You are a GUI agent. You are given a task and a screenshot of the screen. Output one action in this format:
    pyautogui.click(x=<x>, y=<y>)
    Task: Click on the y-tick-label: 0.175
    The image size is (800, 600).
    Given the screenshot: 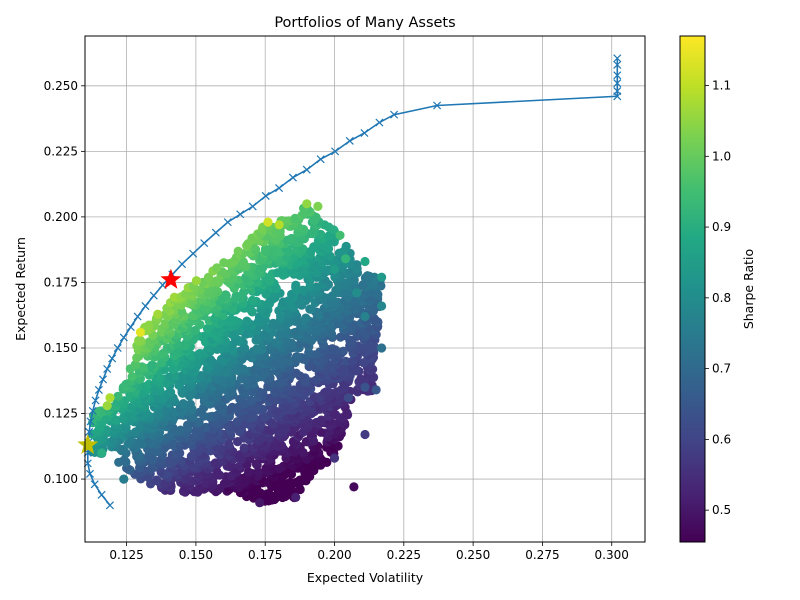 What is the action you would take?
    pyautogui.click(x=61, y=282)
    